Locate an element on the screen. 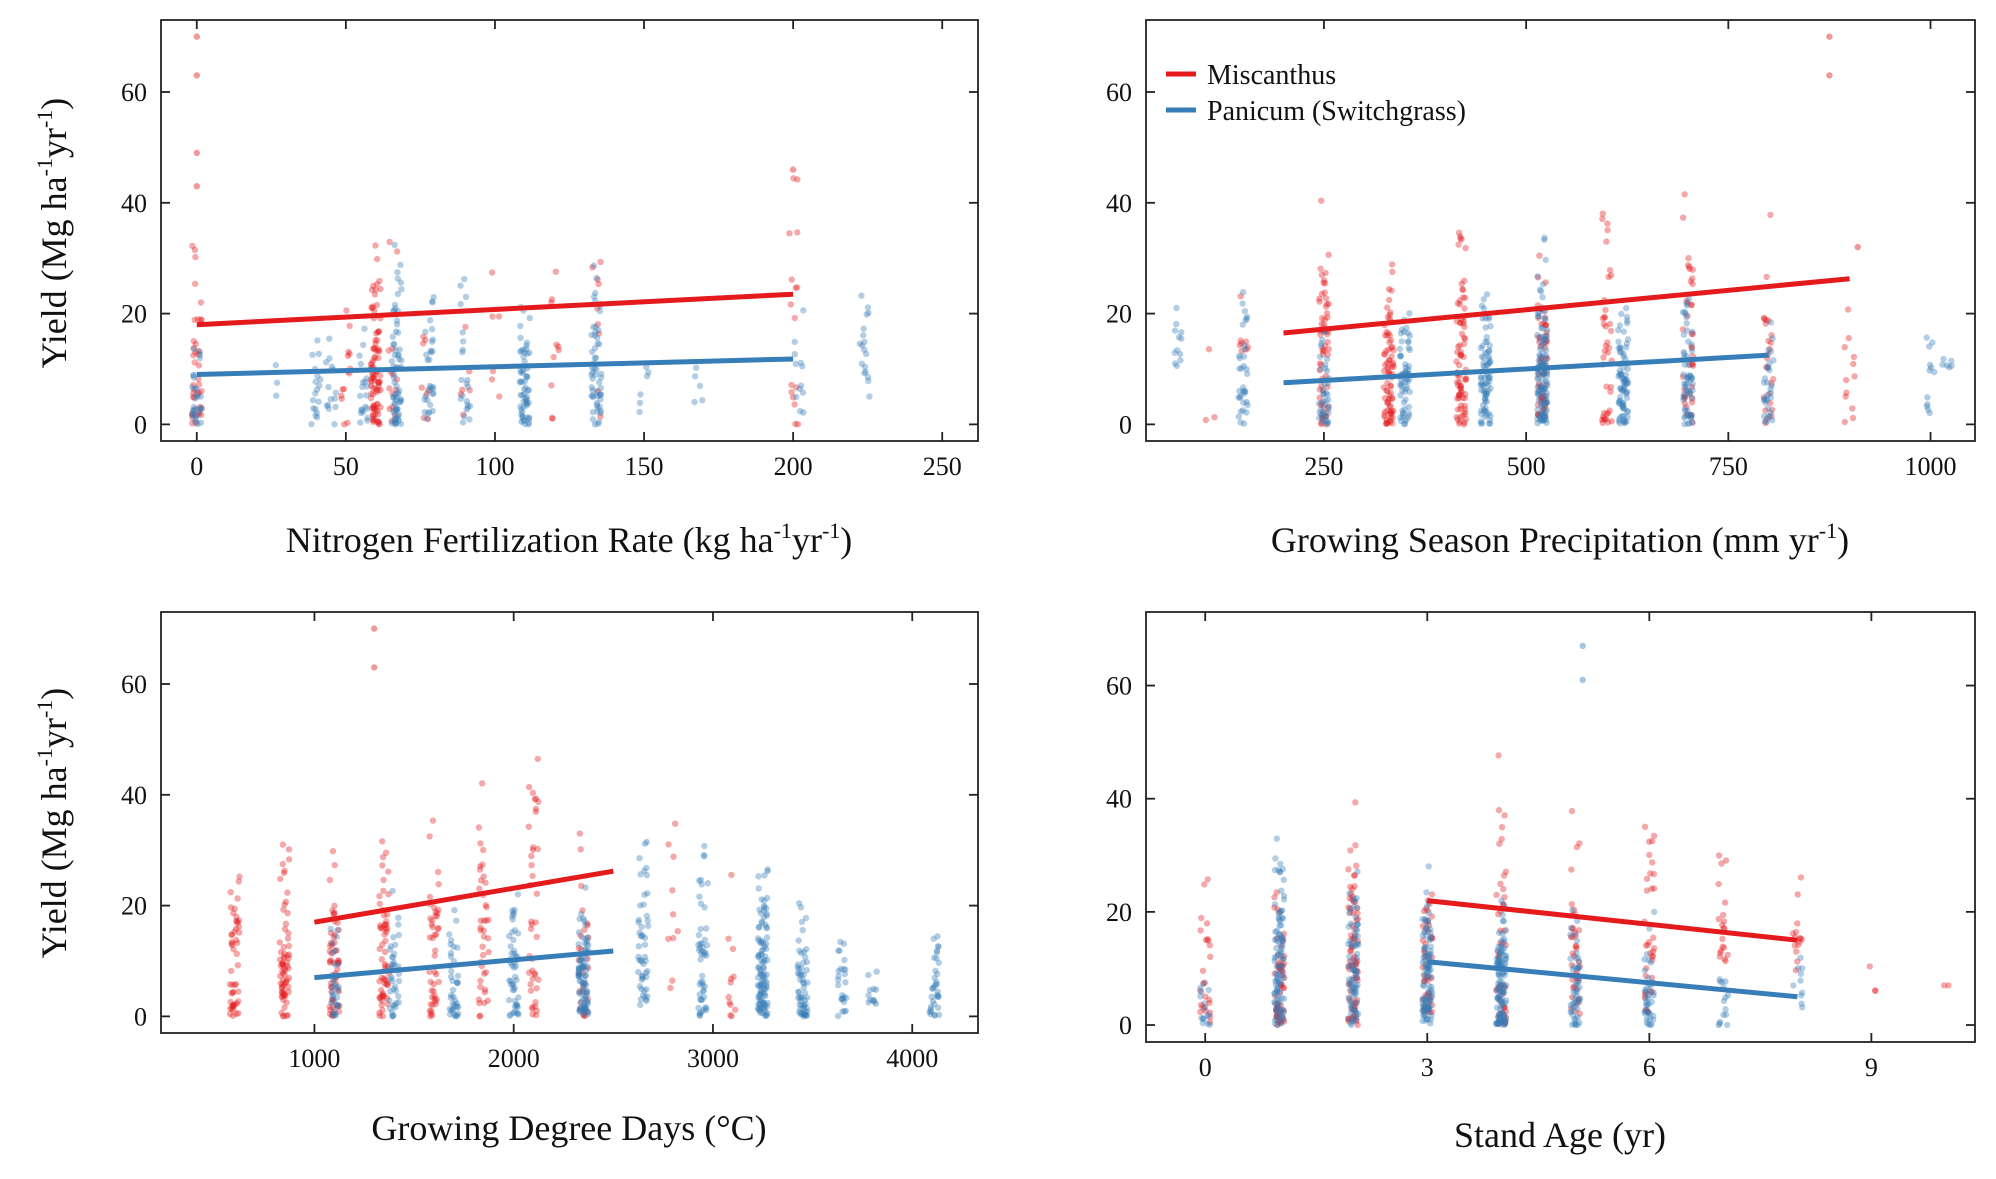 Image resolution: width=1996 pixels, height=1179 pixels. fit-line-miscanthus is located at coordinates (463, 896).